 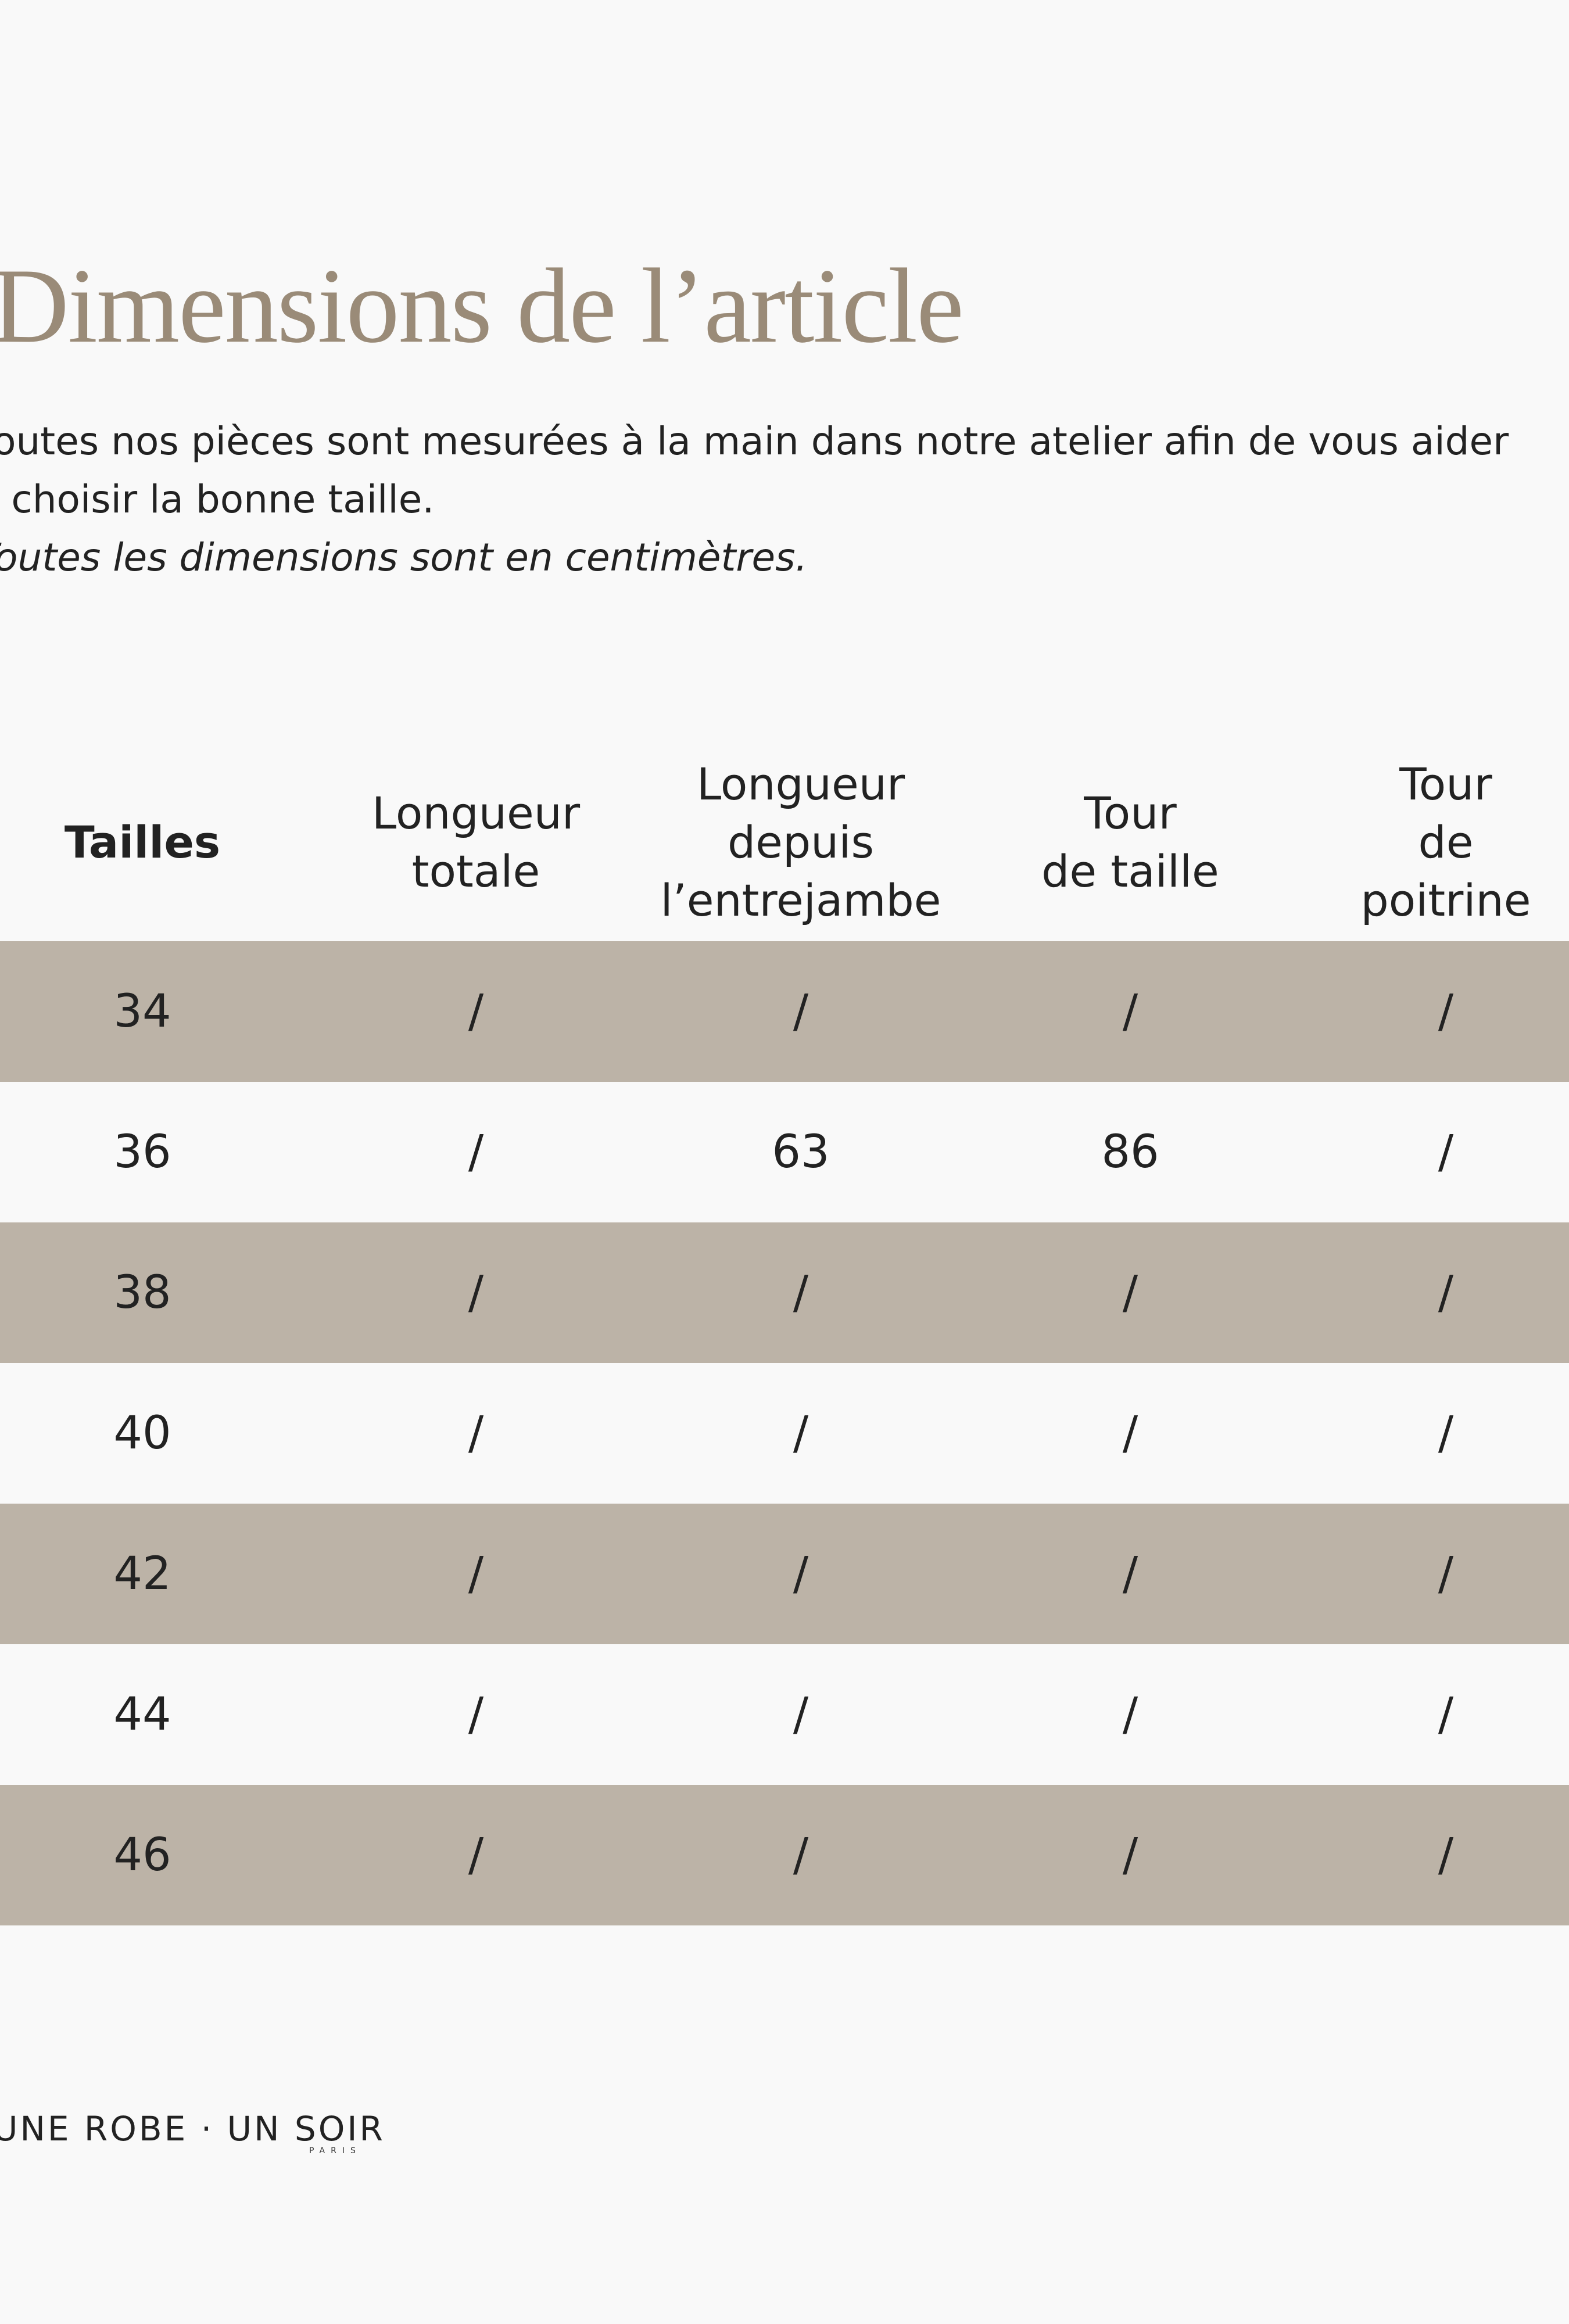 What do you see at coordinates (142, 842) in the screenshot?
I see `column-header: Tailles` at bounding box center [142, 842].